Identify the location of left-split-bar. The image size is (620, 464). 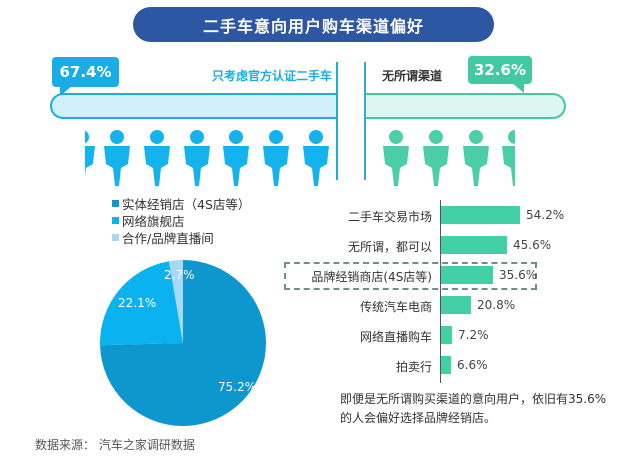
(194, 106).